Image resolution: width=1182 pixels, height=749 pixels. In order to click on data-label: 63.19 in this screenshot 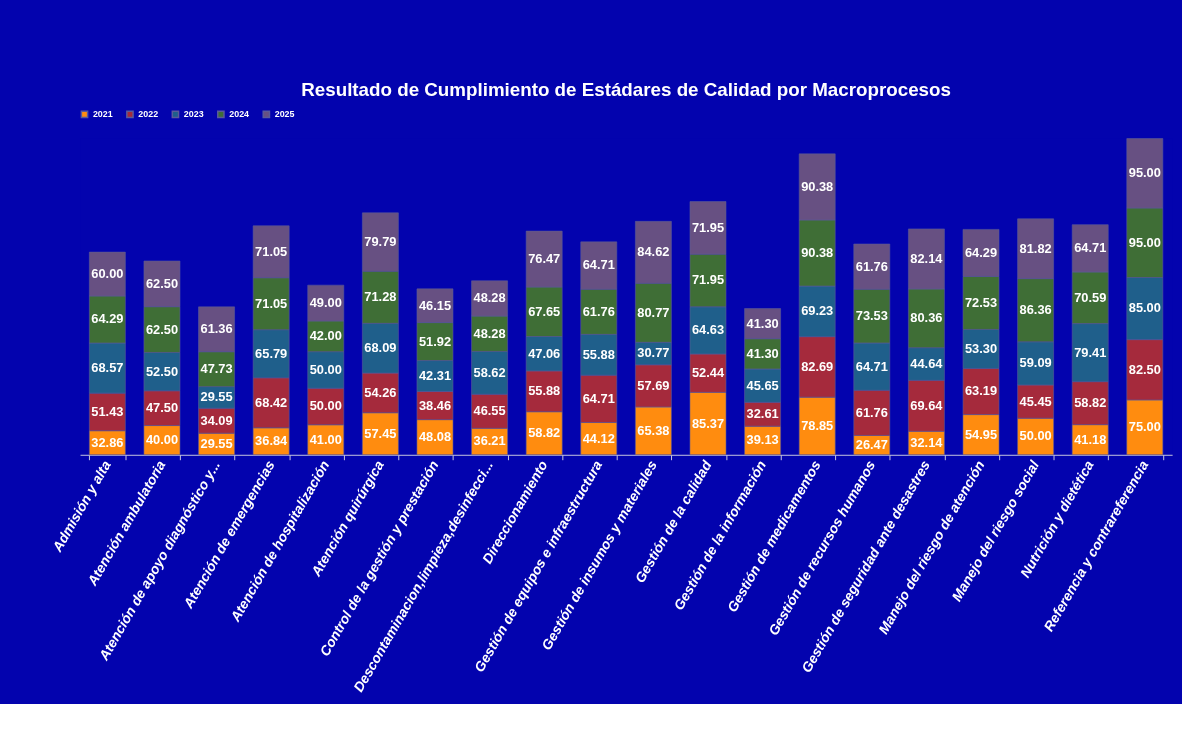, I will do `click(981, 391)`.